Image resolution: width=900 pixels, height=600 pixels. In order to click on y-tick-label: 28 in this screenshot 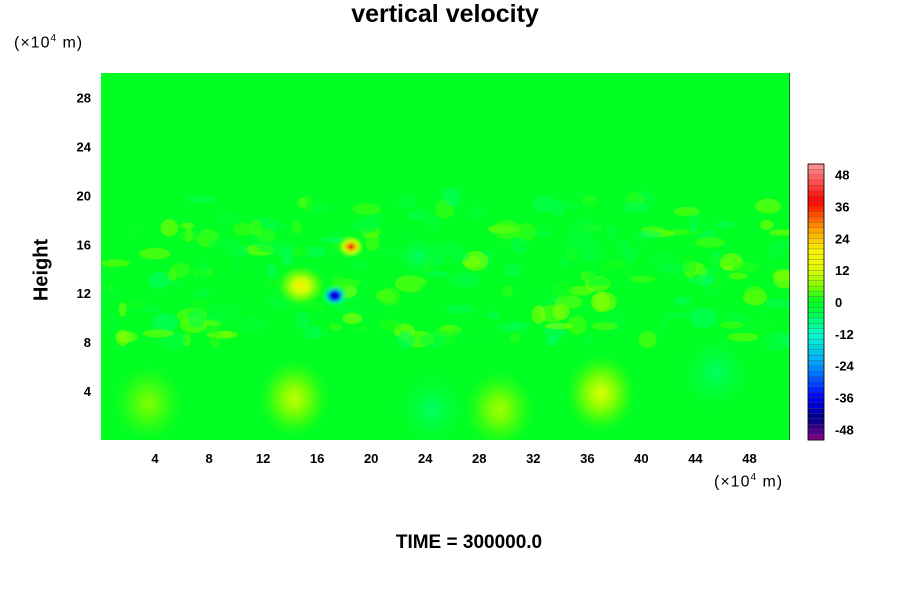, I will do `click(84, 97)`.